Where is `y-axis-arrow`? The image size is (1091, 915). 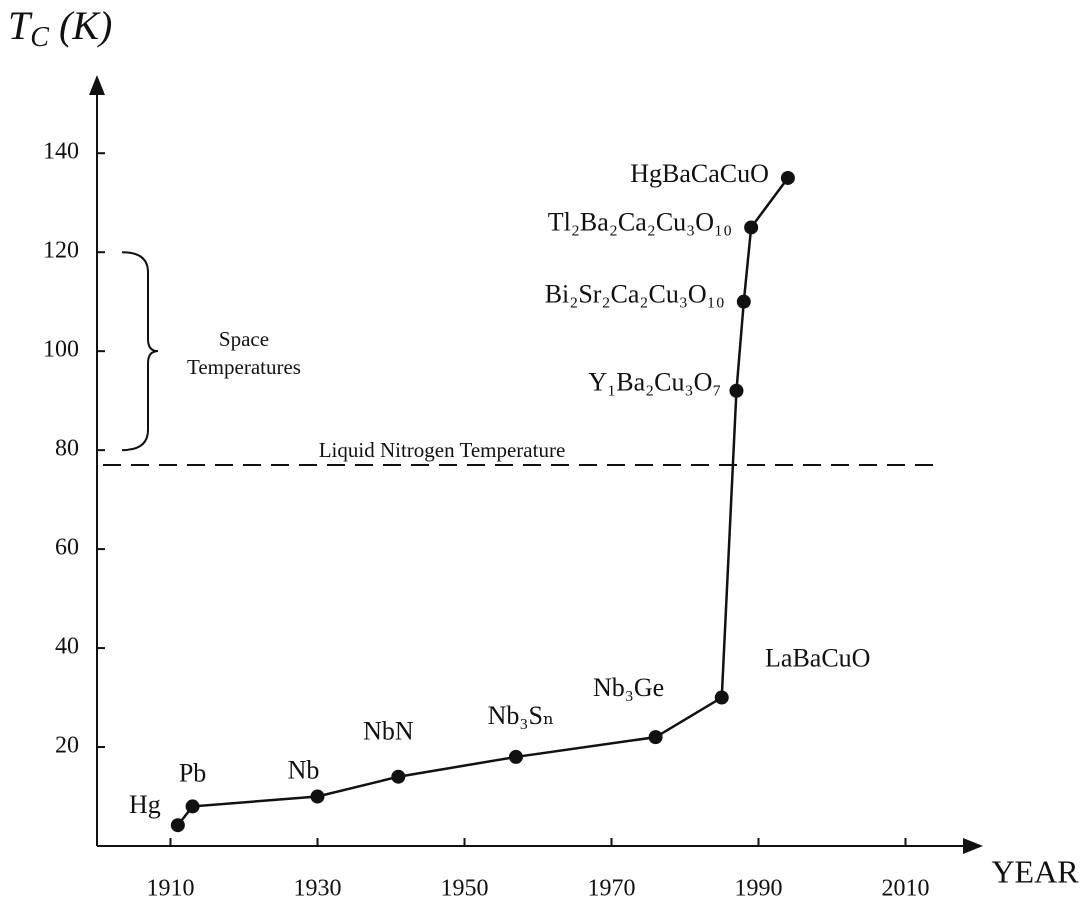 y-axis-arrow is located at coordinates (97, 85).